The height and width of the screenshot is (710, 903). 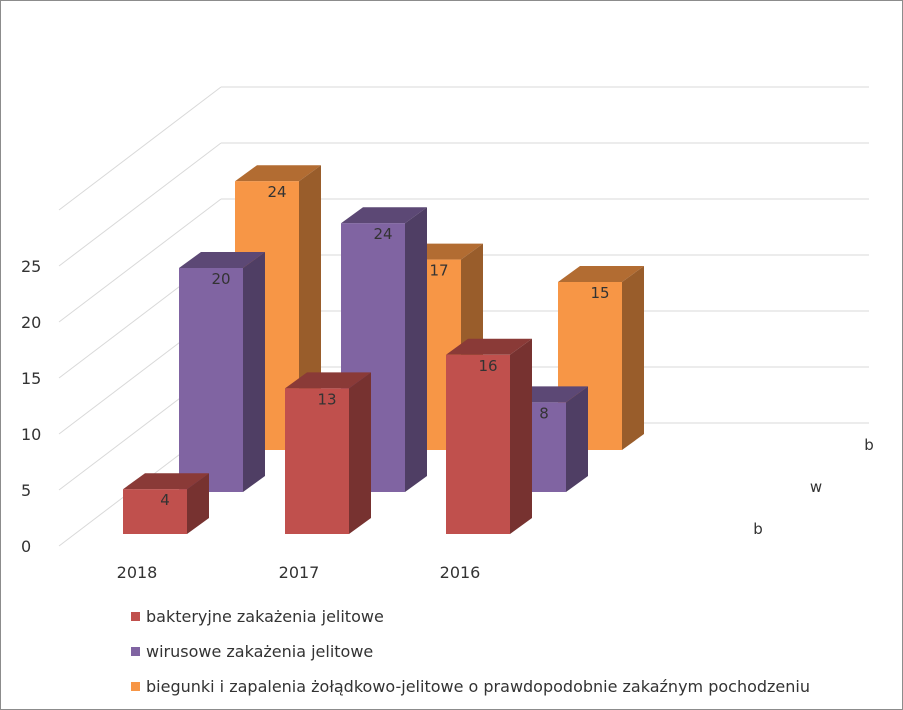 I want to click on data-label: 17, so click(x=438, y=271).